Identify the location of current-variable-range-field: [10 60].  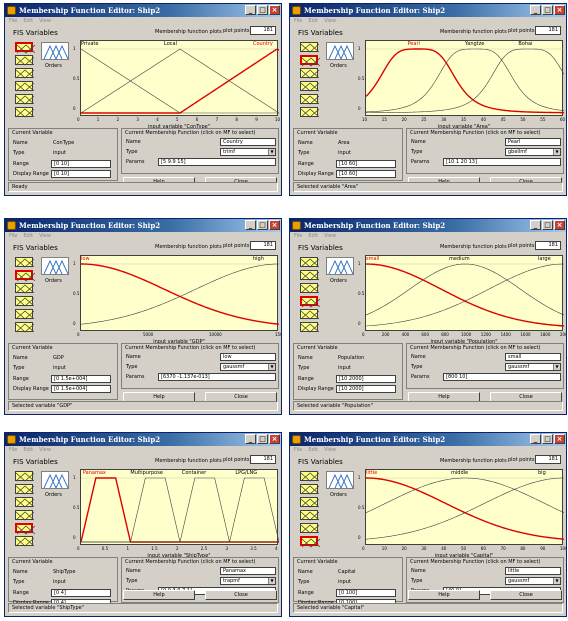
(366, 164).